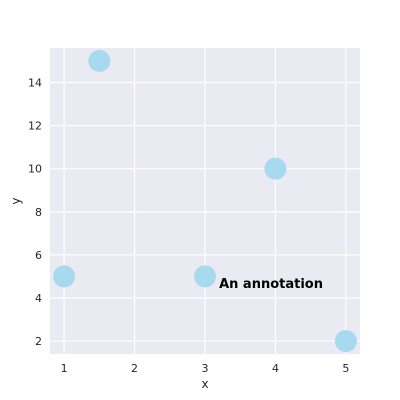  Describe the element at coordinates (16, 200) in the screenshot. I see `y-axis-label: y` at that location.